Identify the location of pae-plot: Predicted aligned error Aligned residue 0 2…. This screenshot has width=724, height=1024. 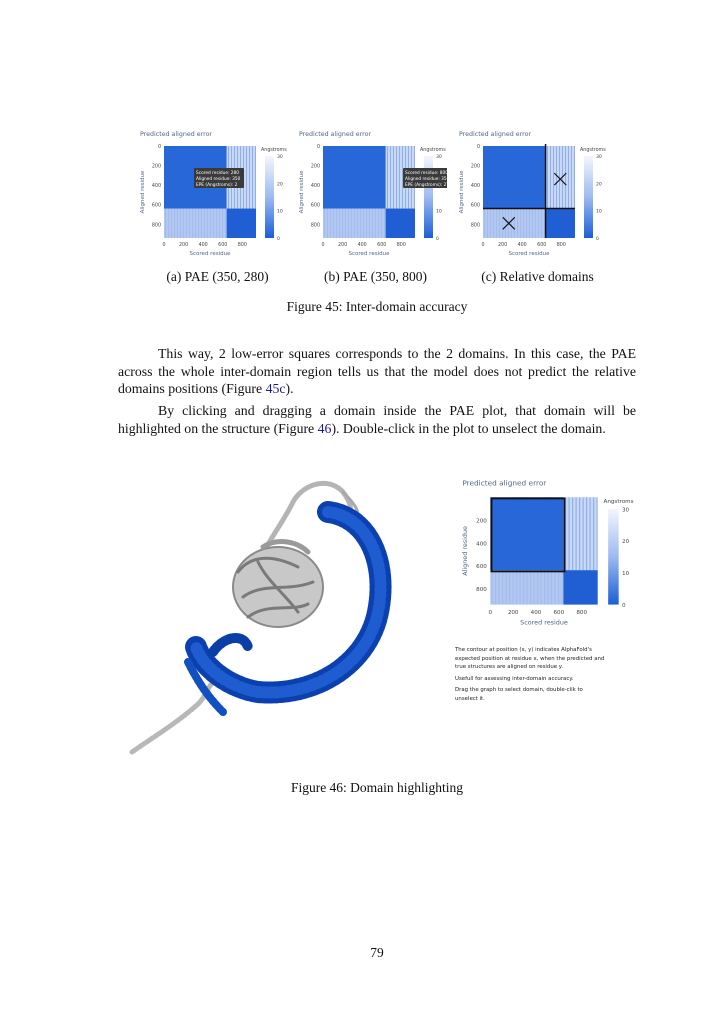
(532, 194).